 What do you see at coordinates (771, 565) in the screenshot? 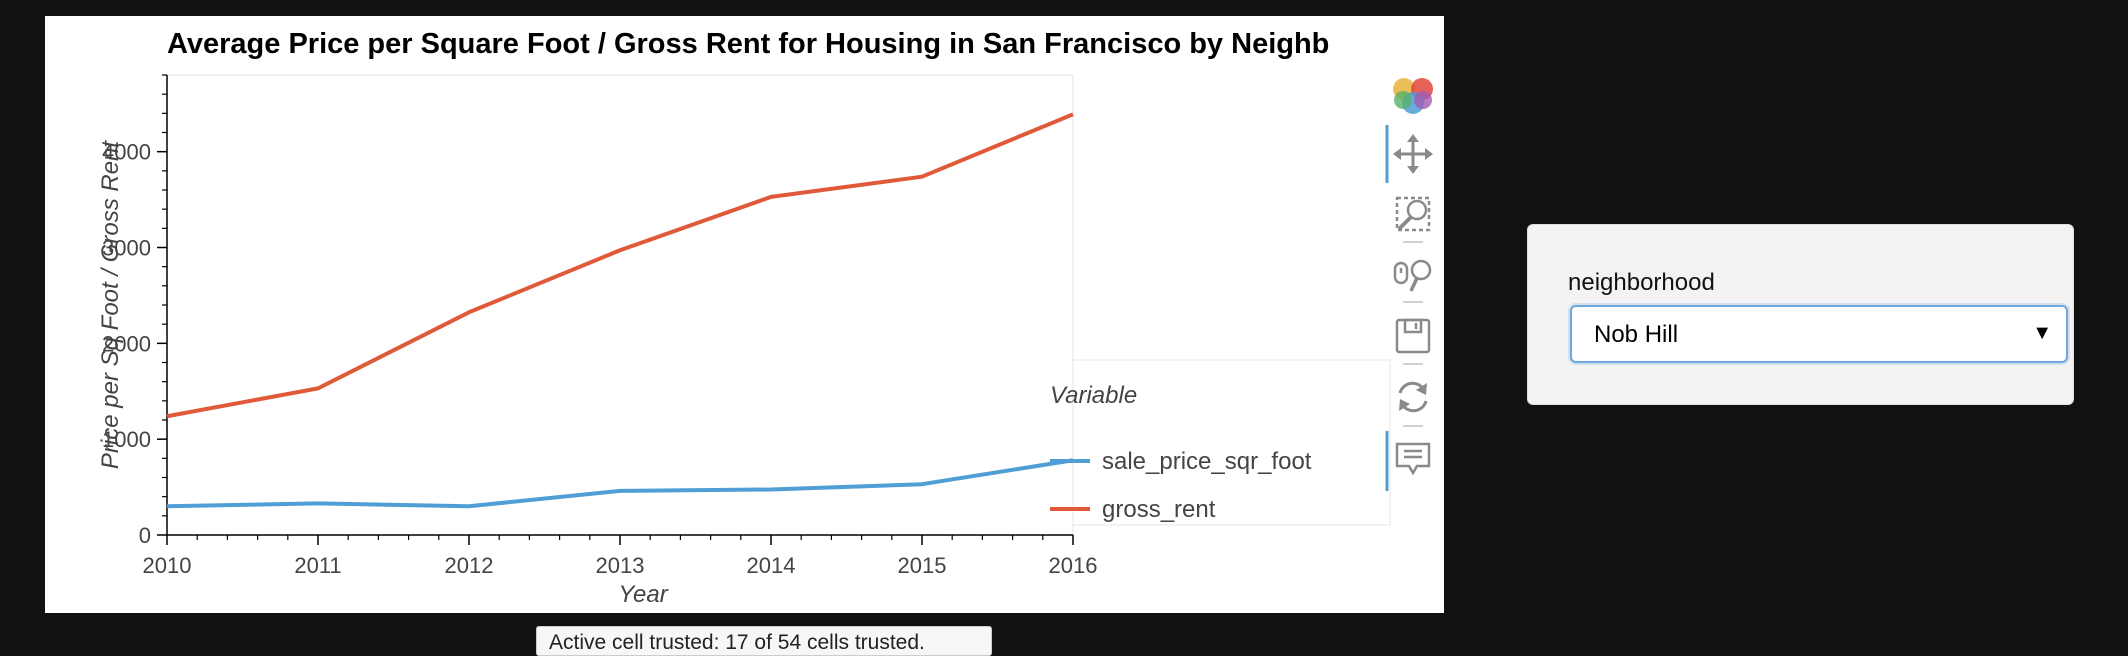
I see `x-tick-label: 2014` at bounding box center [771, 565].